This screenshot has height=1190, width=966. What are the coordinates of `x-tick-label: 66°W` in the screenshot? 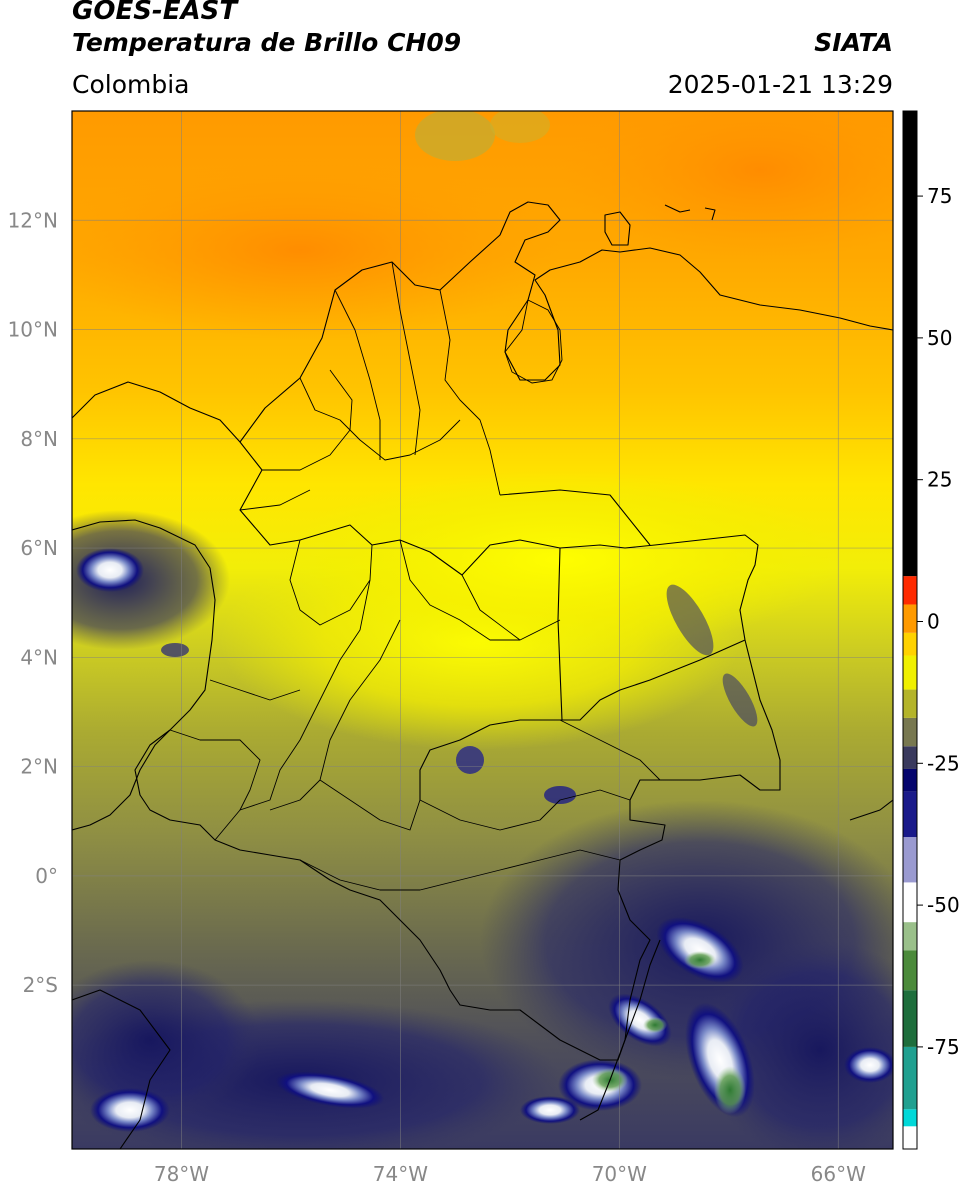 It's located at (838, 1174).